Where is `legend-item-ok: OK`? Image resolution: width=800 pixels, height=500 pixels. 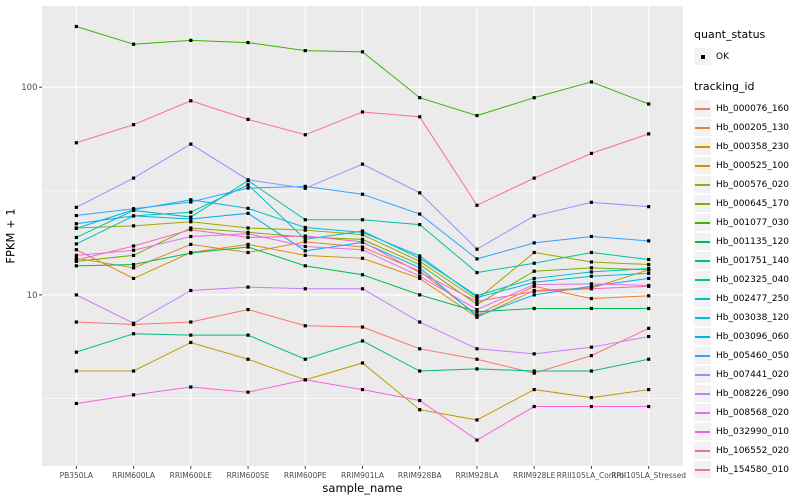
legend-item-ok: OK is located at coordinates (747, 56).